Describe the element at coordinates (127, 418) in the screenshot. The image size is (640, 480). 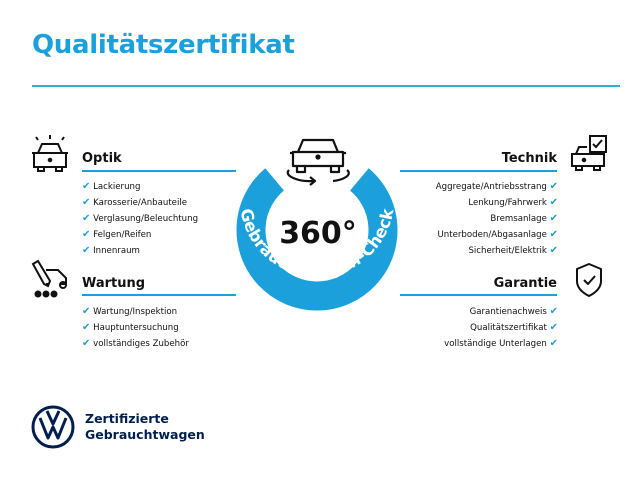
I see `brand-line-1: Zertifizierte` at that location.